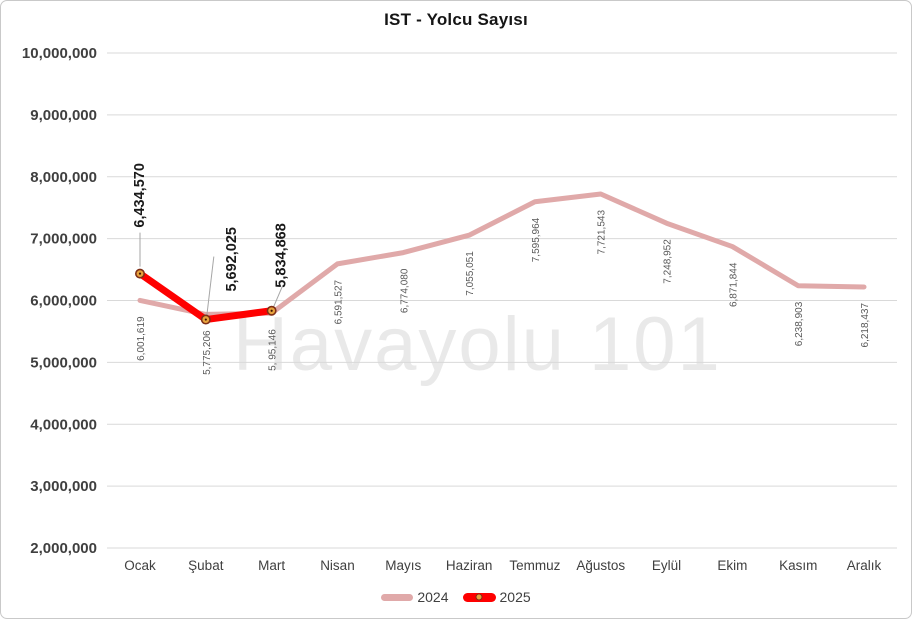 The width and height of the screenshot is (912, 619). What do you see at coordinates (600, 565) in the screenshot?
I see `x-axis-label: Ağustos` at bounding box center [600, 565].